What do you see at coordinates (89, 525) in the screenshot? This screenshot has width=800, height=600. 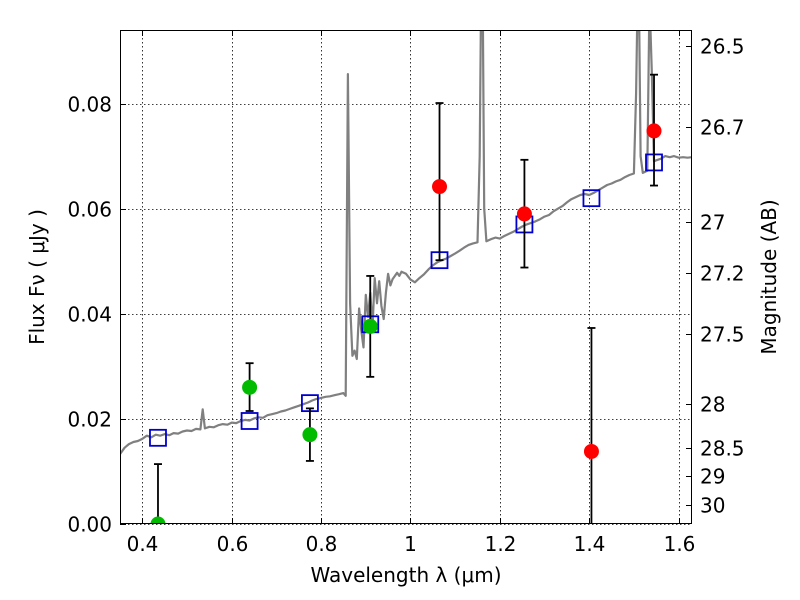 I see `y-tick-label: 0.00` at bounding box center [89, 525].